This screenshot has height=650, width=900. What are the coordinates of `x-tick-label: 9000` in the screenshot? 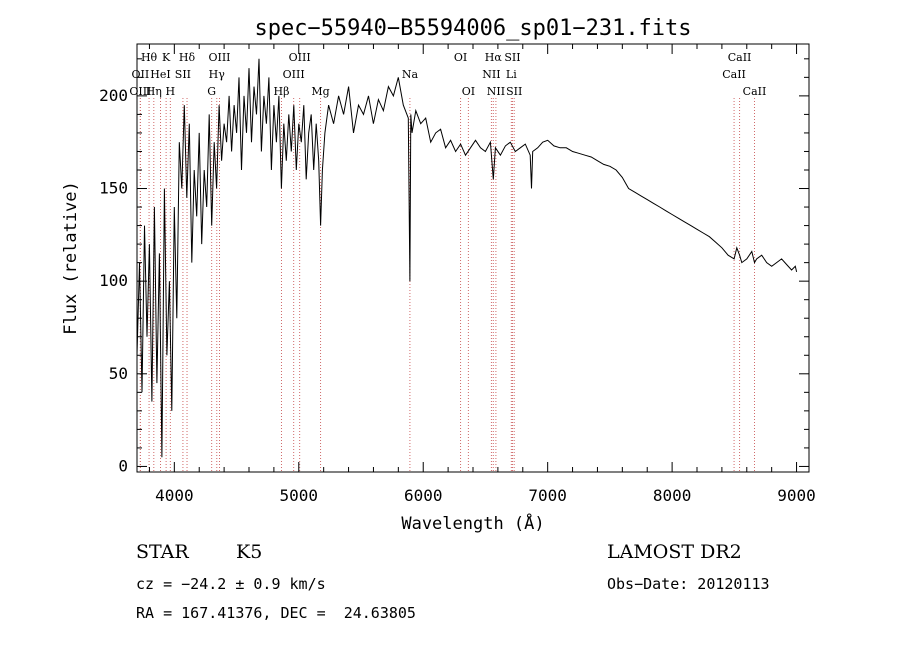 It's located at (796, 495).